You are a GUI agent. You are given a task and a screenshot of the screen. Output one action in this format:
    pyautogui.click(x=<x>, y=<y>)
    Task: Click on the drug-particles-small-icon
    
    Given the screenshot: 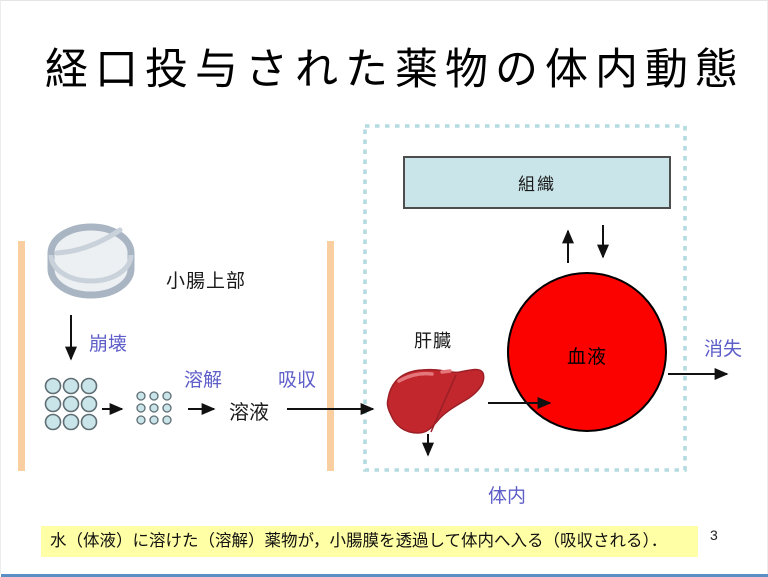 What is the action you would take?
    pyautogui.click(x=154, y=408)
    